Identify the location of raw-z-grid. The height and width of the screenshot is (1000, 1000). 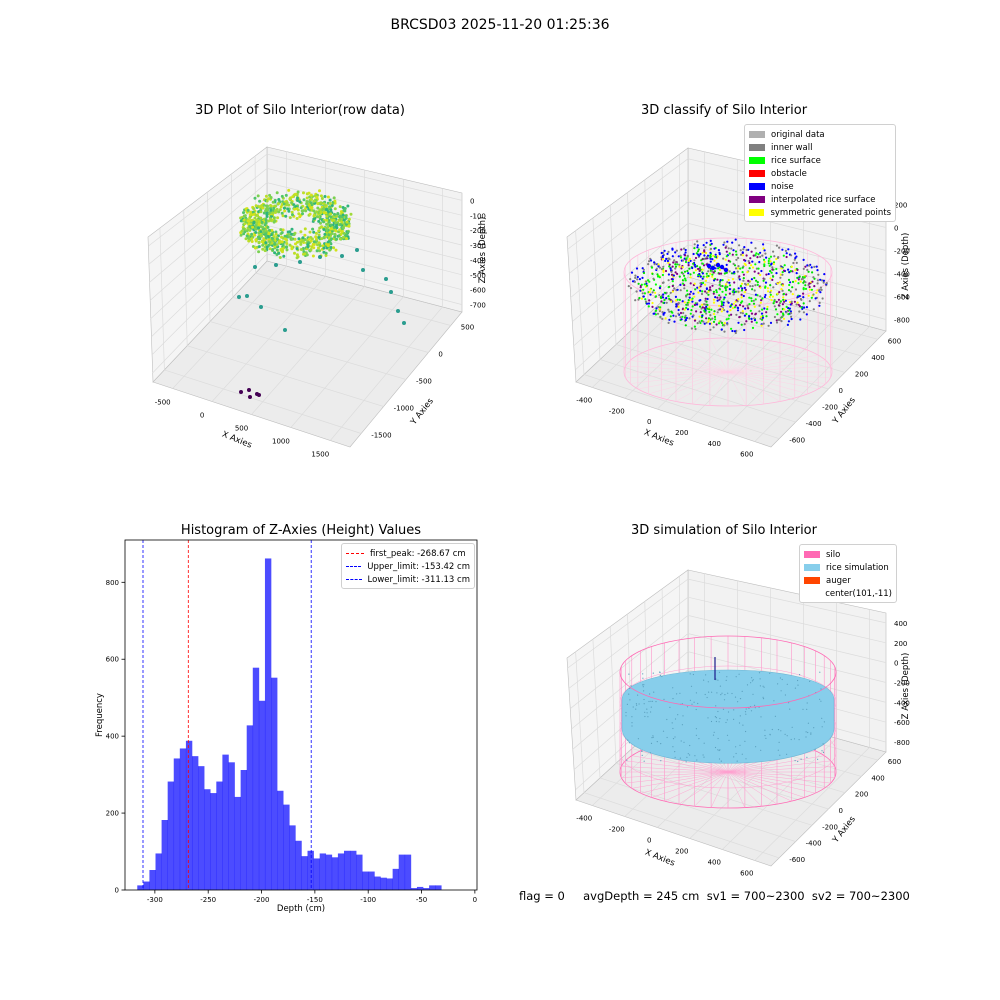
(305, 200).